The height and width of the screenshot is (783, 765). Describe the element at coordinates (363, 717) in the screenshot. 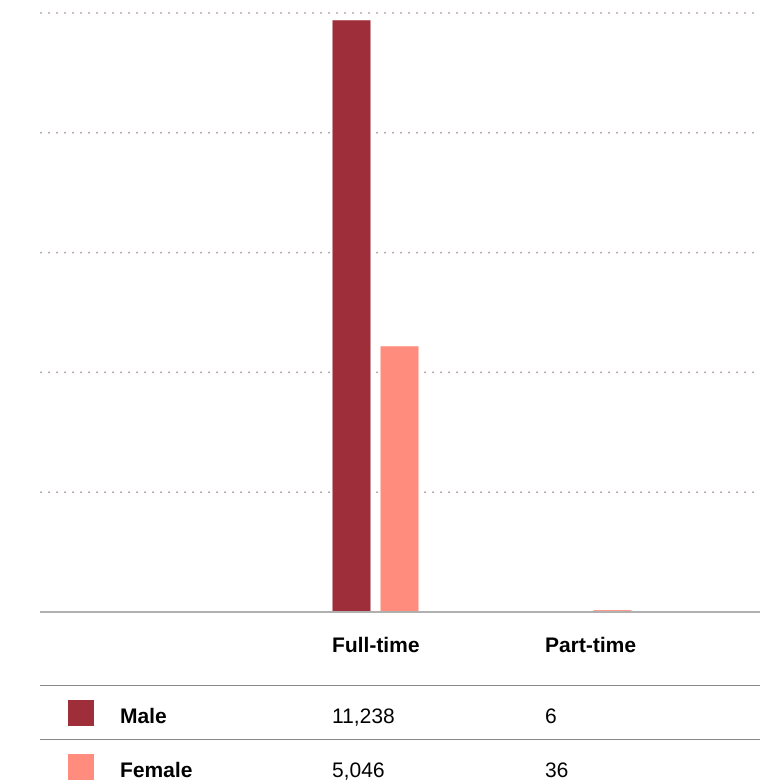

I see `data-label: 11,238` at that location.